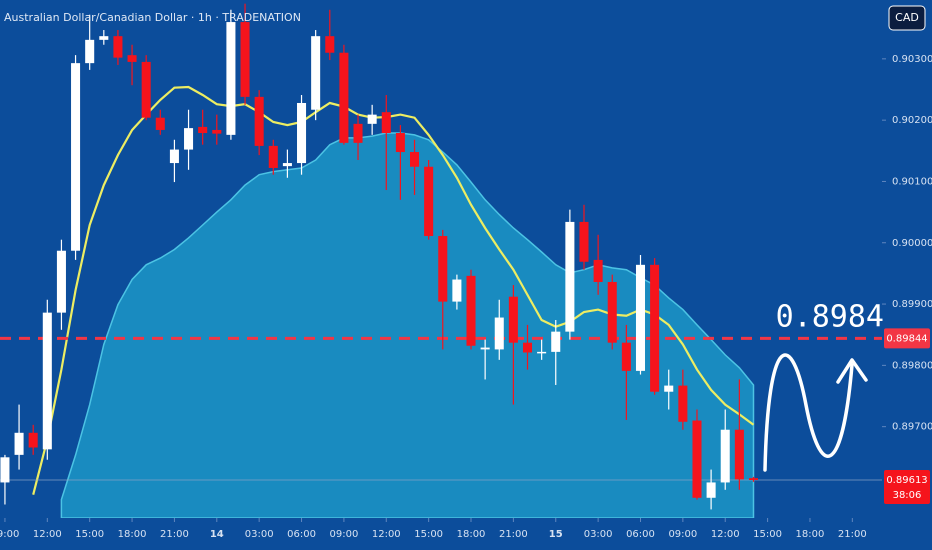  Describe the element at coordinates (912, 120) in the screenshot. I see `y-tick-label: 0.90200` at that location.